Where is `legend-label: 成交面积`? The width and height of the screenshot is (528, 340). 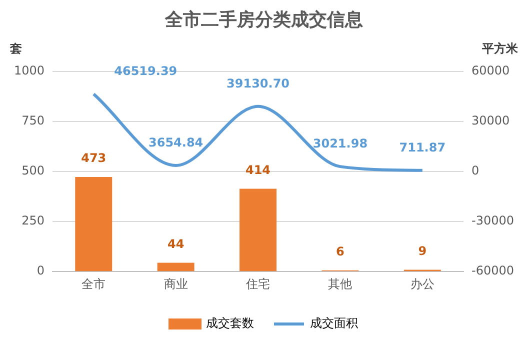
legend-label: 成交面积 is located at coordinates (334, 323).